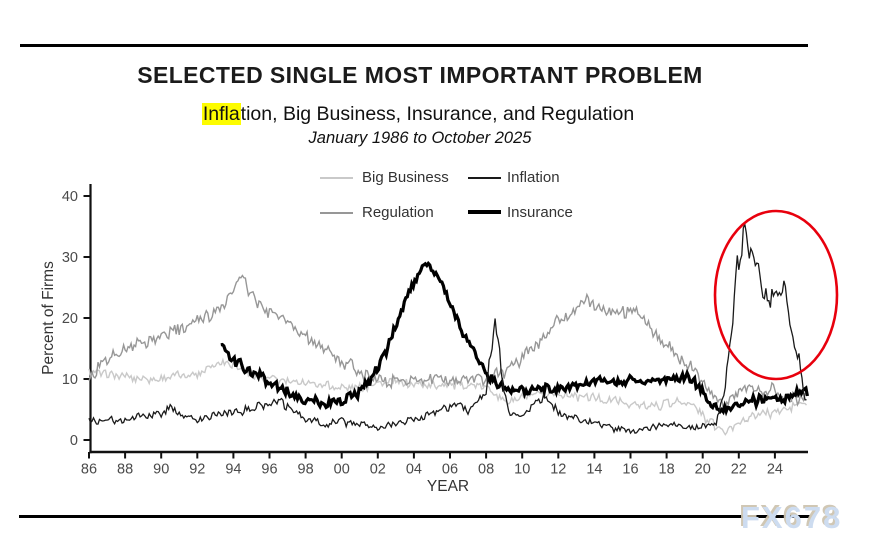 The width and height of the screenshot is (876, 556). I want to click on legend-label-insurance: Insurance, so click(540, 212).